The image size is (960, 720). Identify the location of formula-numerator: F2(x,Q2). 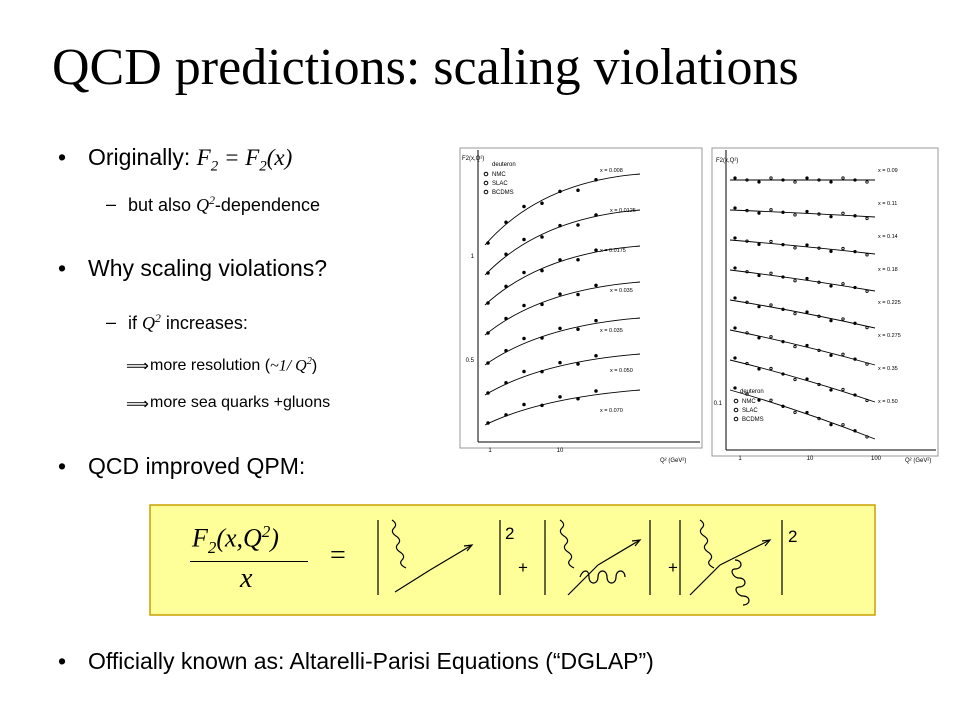
(235, 540).